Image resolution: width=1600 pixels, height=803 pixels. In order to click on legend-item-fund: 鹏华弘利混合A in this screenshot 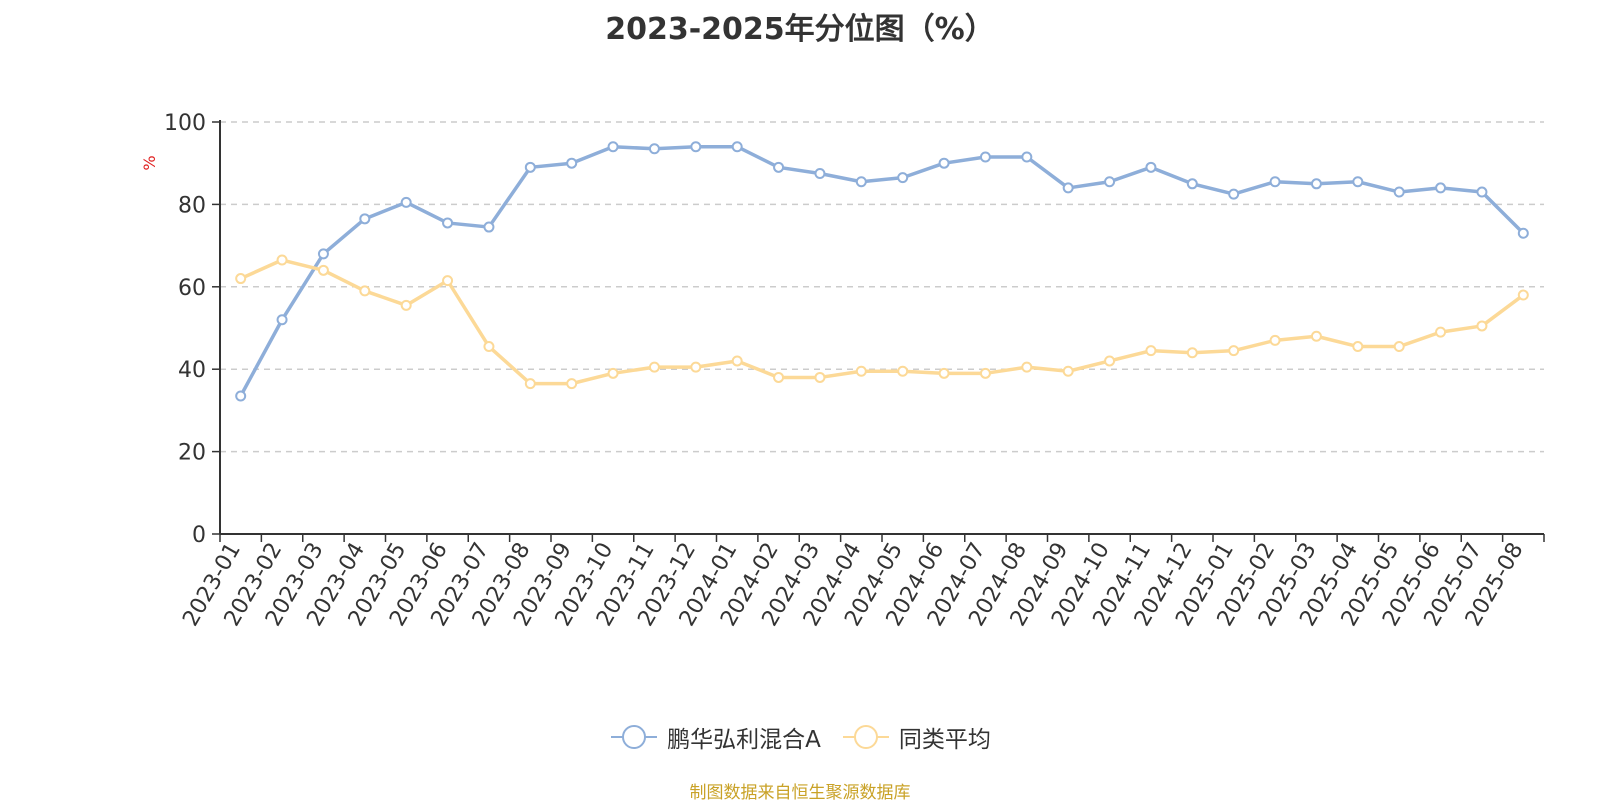, I will do `click(715, 737)`.